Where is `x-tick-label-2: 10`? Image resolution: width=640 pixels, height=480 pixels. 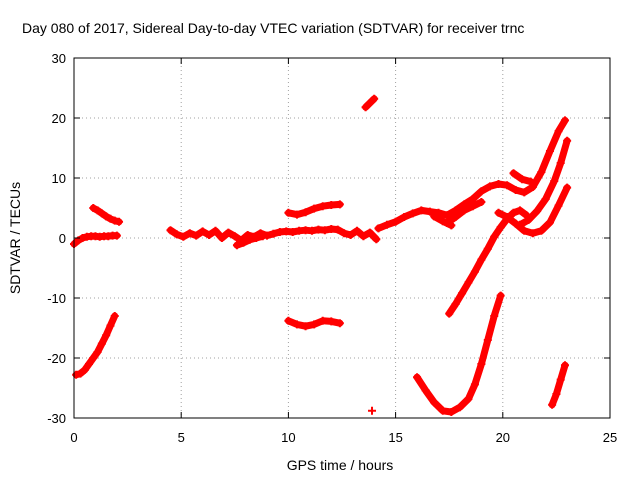 x-tick-label-2: 10 is located at coordinates (288, 437).